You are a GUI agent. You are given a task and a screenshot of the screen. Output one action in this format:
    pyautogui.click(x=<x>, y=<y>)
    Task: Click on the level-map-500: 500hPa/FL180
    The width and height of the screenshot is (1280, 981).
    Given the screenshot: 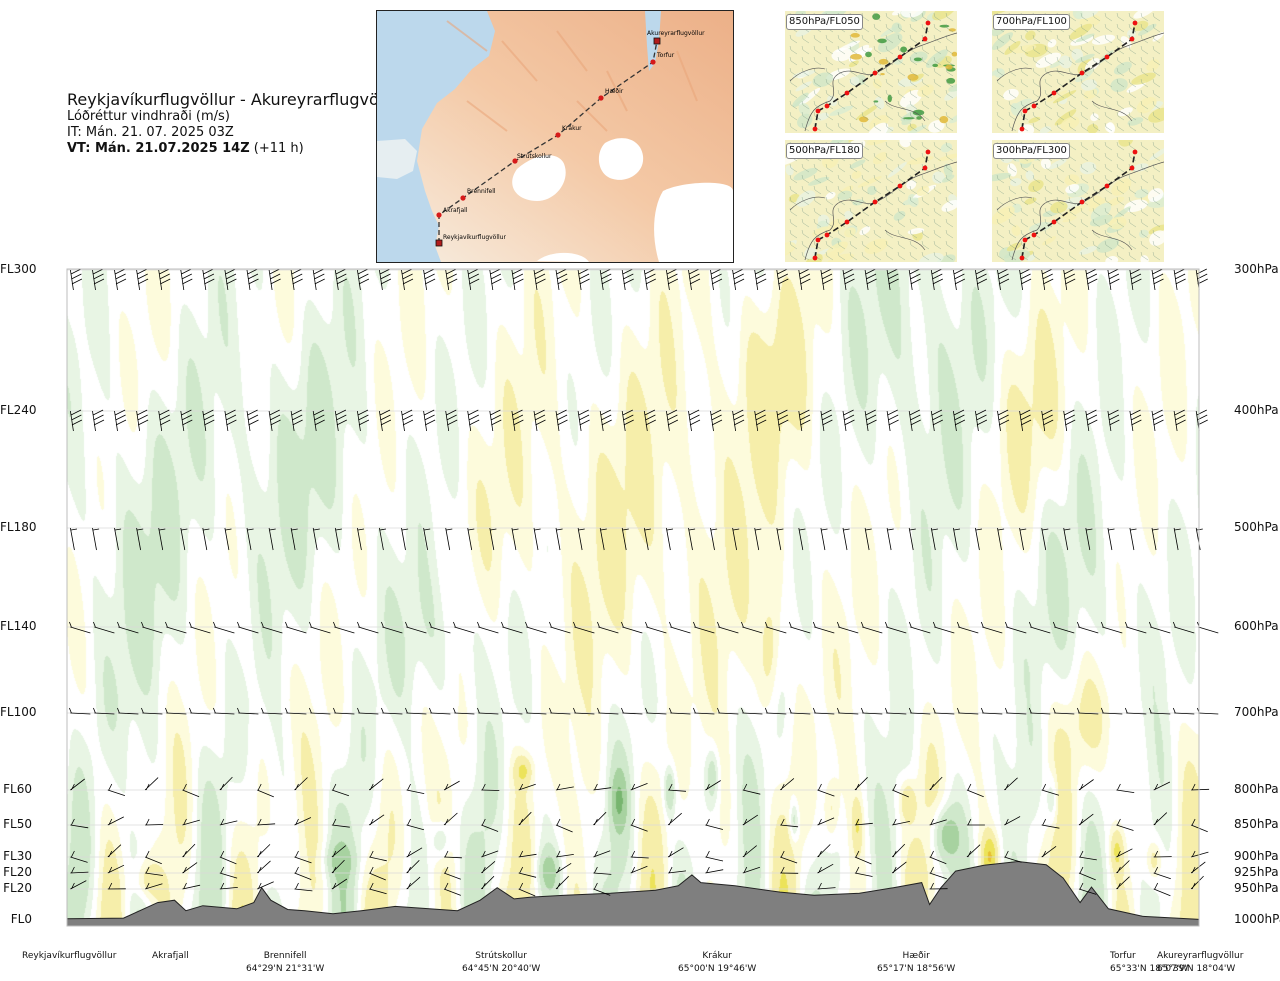 What is the action you would take?
    pyautogui.click(x=871, y=201)
    